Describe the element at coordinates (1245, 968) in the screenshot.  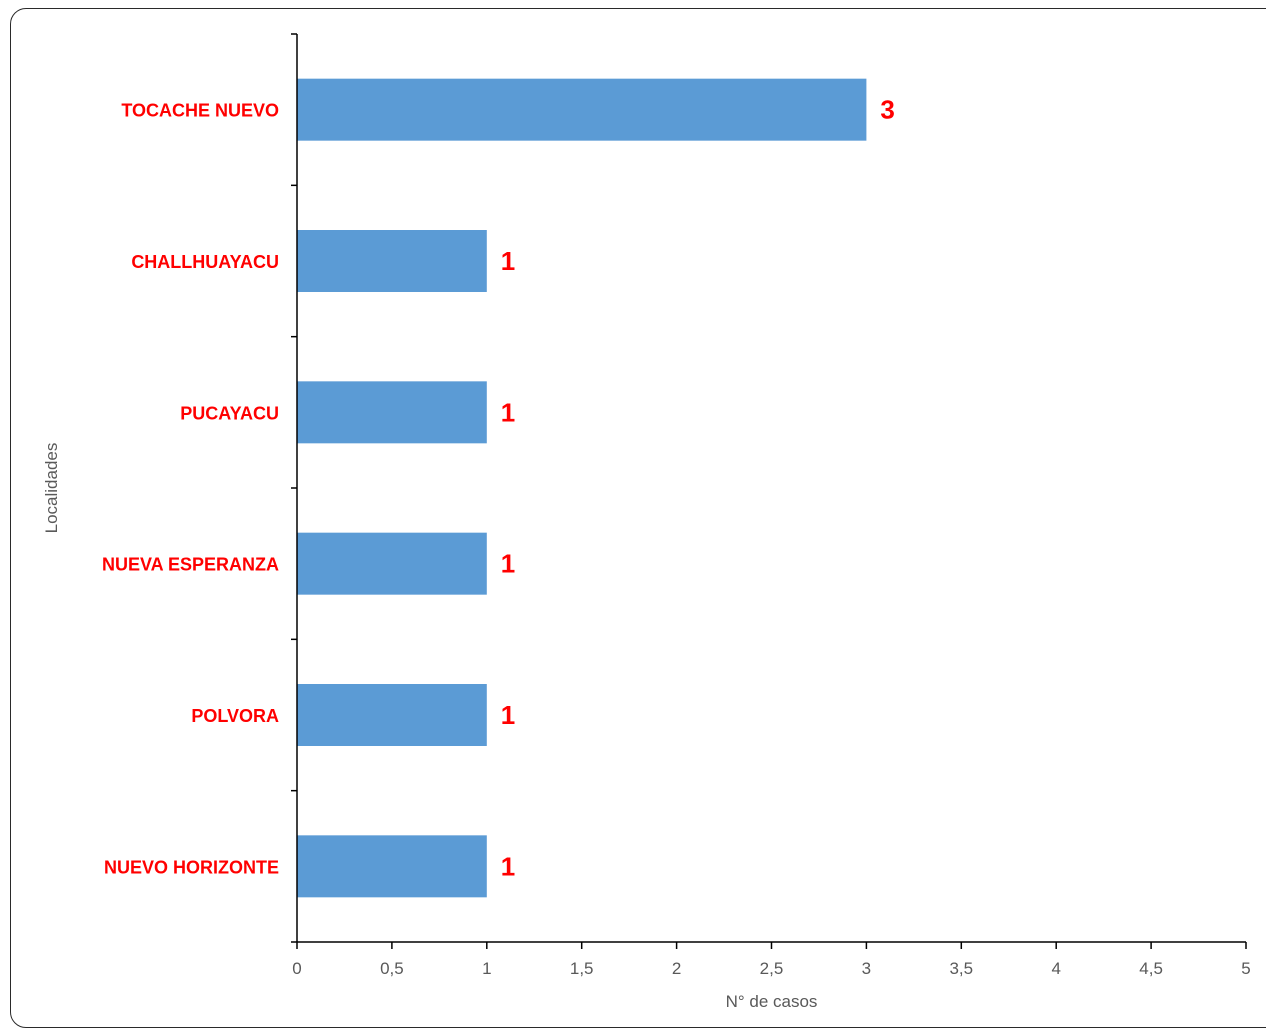
I see `x-tick-label: 5` at that location.